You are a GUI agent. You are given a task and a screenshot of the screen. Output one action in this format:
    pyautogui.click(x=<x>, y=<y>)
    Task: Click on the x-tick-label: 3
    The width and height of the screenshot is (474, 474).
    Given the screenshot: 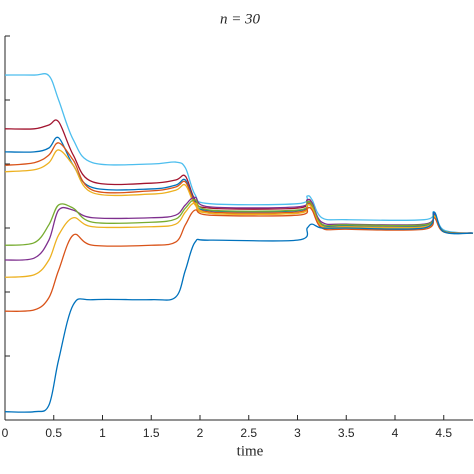 What is the action you would take?
    pyautogui.click(x=297, y=433)
    